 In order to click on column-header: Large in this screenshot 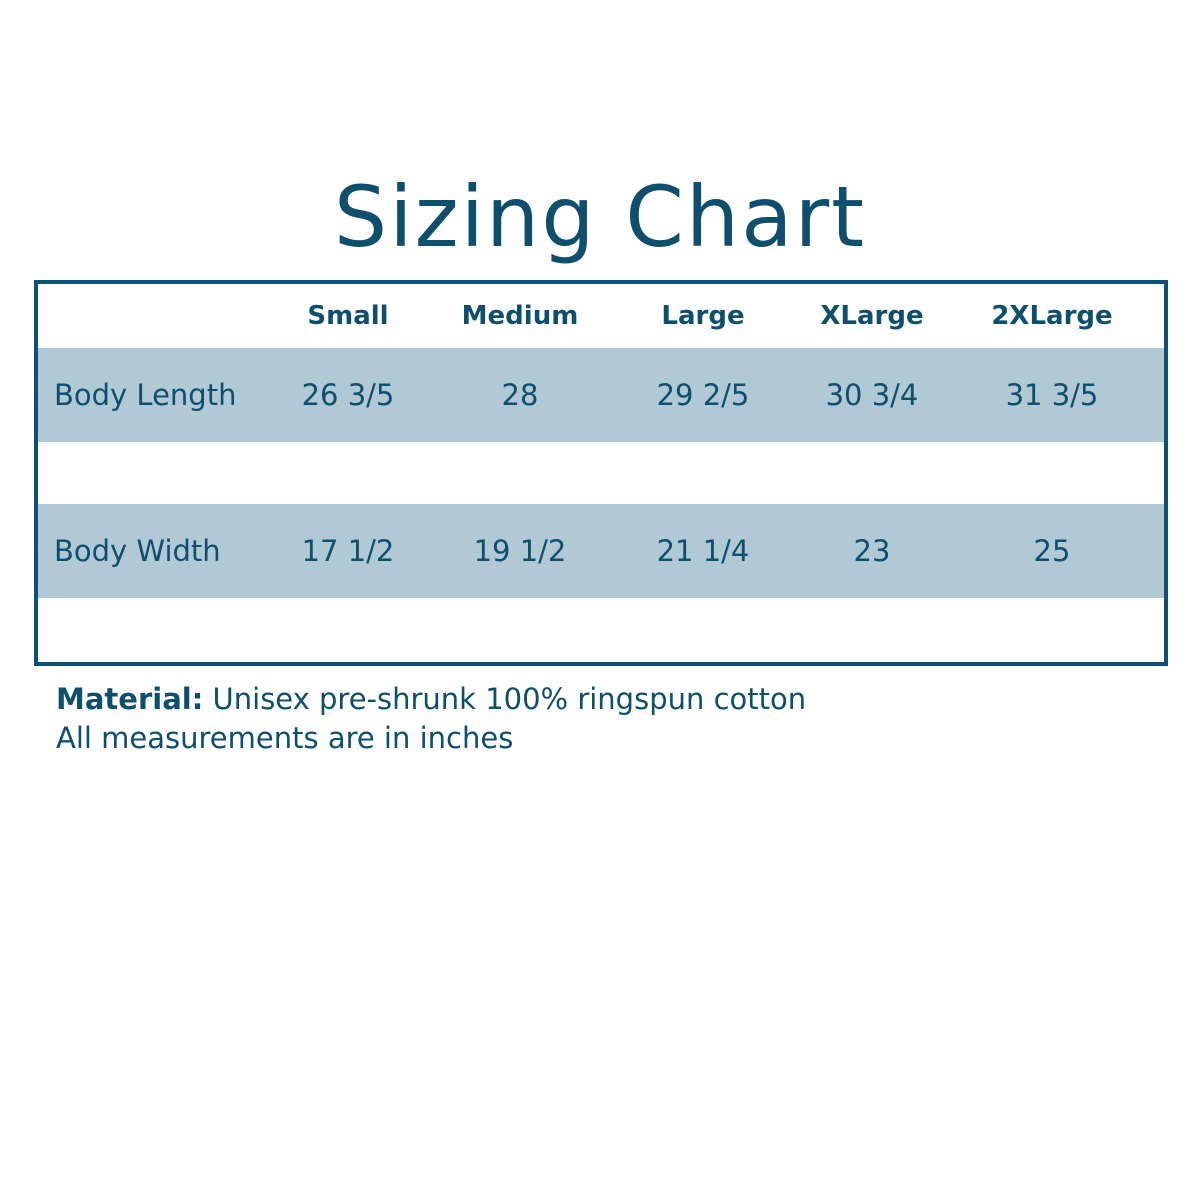, I will do `click(703, 316)`.